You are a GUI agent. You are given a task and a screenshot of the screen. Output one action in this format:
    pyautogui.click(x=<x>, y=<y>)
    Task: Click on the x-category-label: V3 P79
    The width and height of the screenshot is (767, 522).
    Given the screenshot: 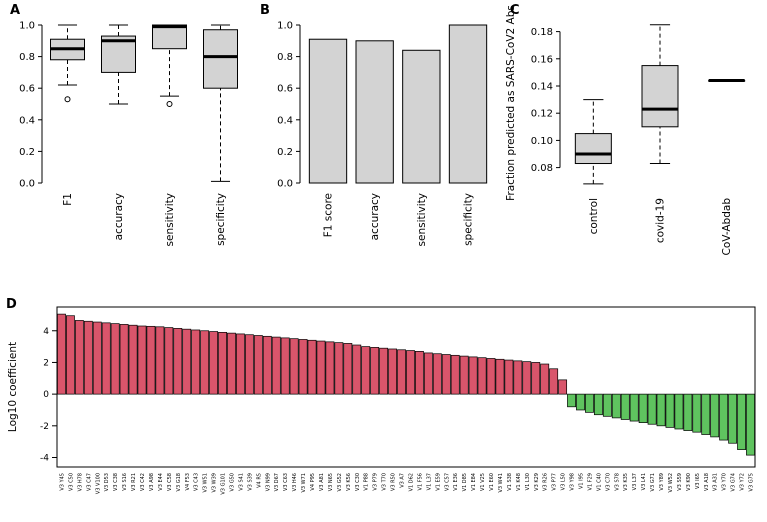 What is the action you would take?
    pyautogui.click(x=376, y=482)
    